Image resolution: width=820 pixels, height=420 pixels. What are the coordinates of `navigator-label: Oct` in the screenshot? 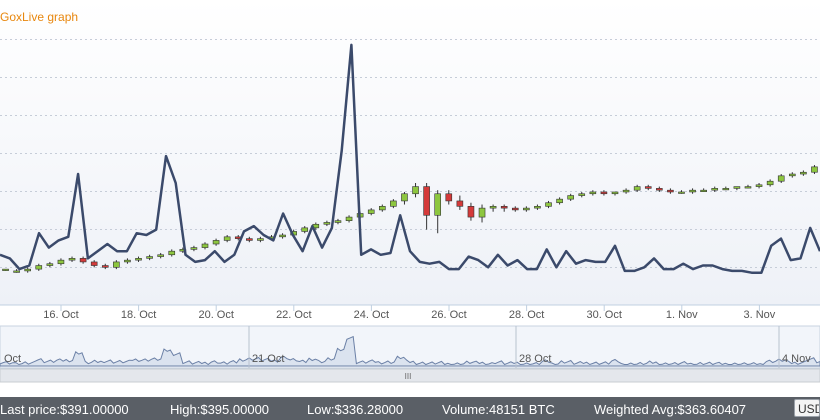 It's located at (12, 359).